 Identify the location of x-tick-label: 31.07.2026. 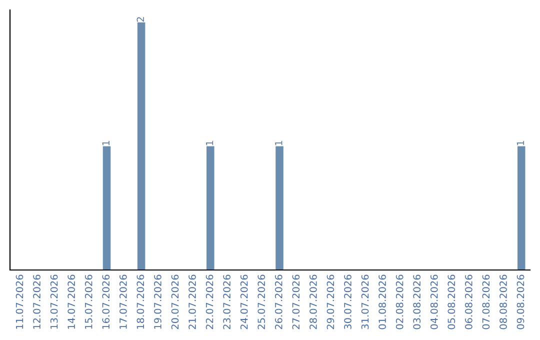
(365, 302).